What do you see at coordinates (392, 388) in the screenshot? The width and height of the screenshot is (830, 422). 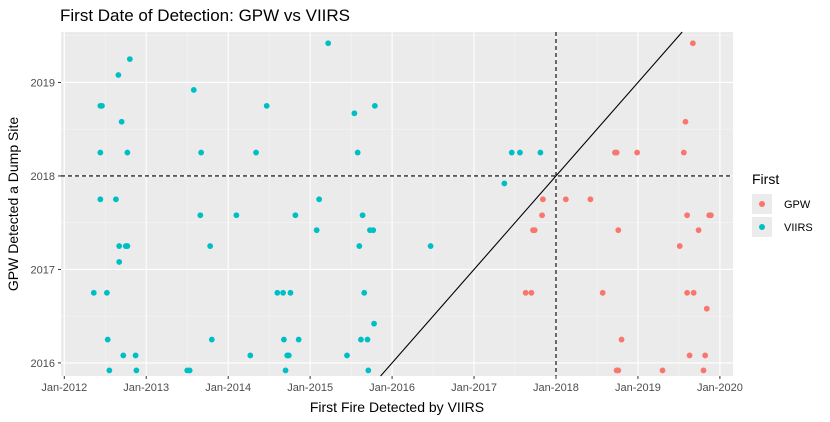 I see `x-tick-label: Jan-2016` at bounding box center [392, 388].